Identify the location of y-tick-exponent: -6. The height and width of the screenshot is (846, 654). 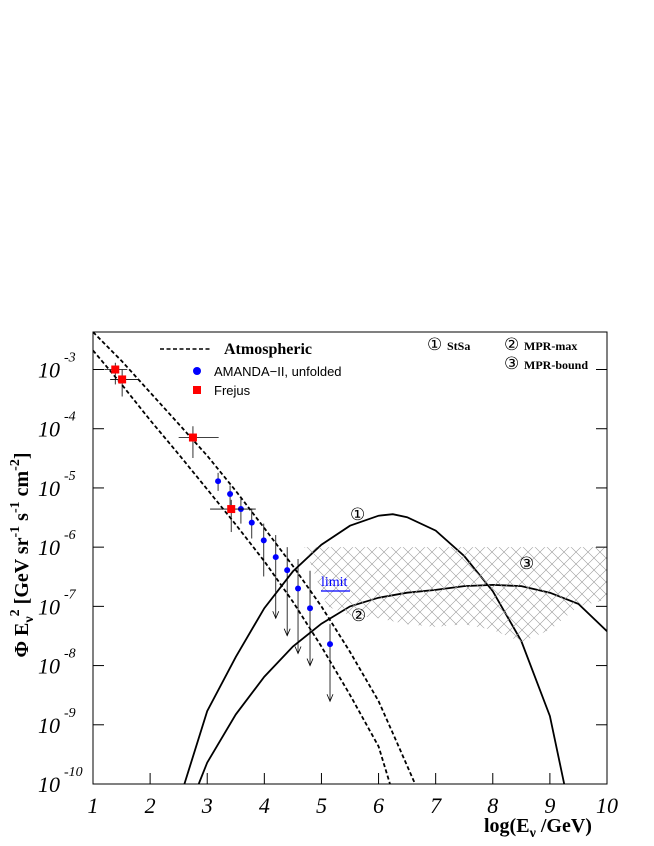
(70, 535).